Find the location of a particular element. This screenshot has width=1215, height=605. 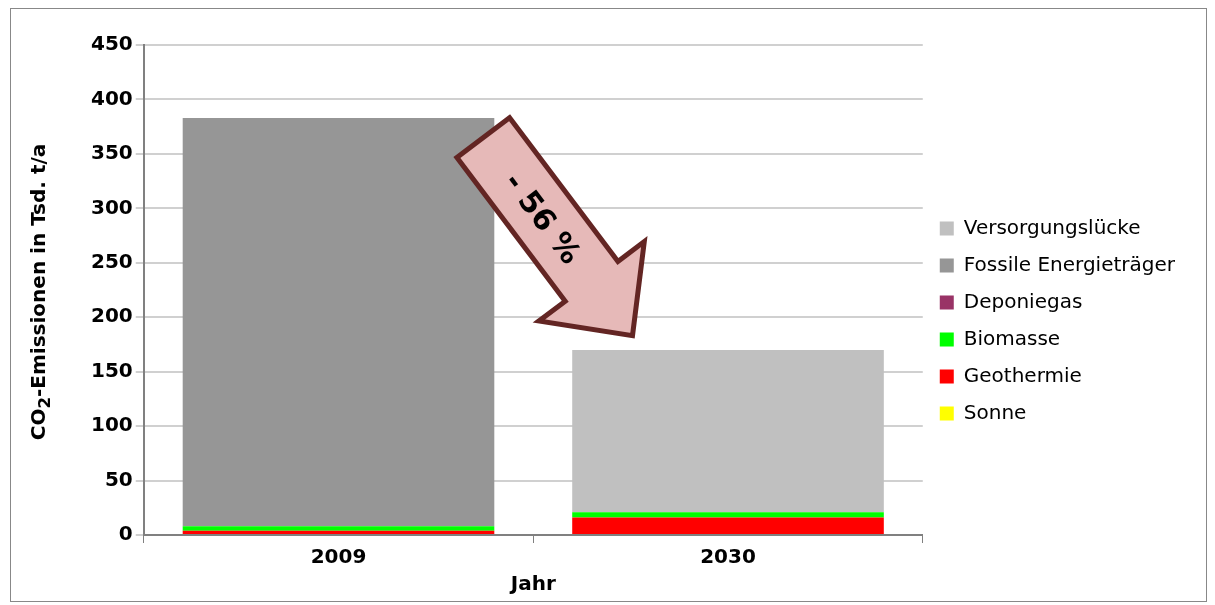

y-tick-label: 300 is located at coordinates (112, 206).